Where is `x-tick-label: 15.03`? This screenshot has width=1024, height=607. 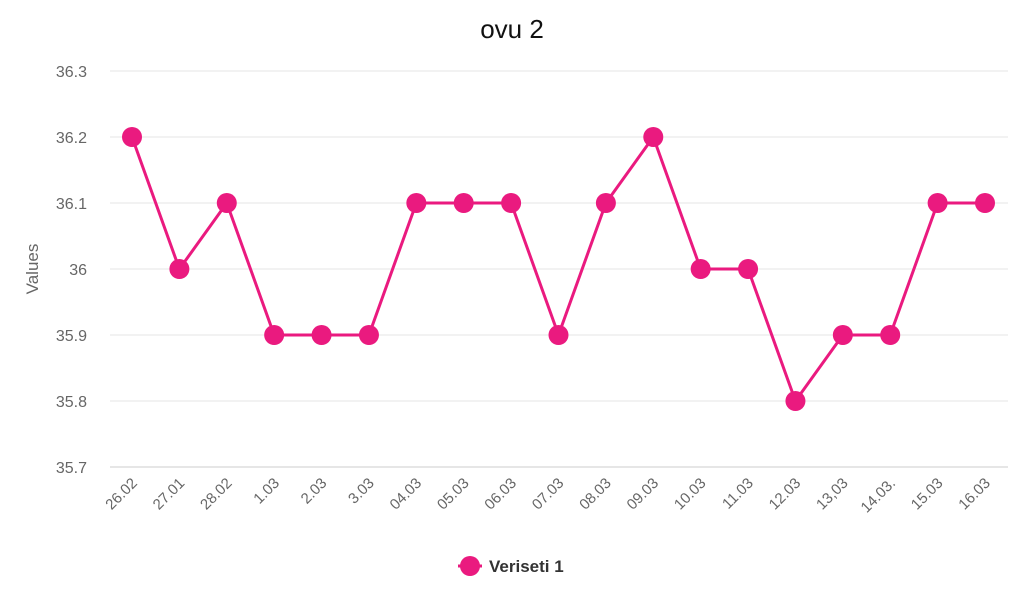
x-tick-label: 15.03 is located at coordinates (927, 494).